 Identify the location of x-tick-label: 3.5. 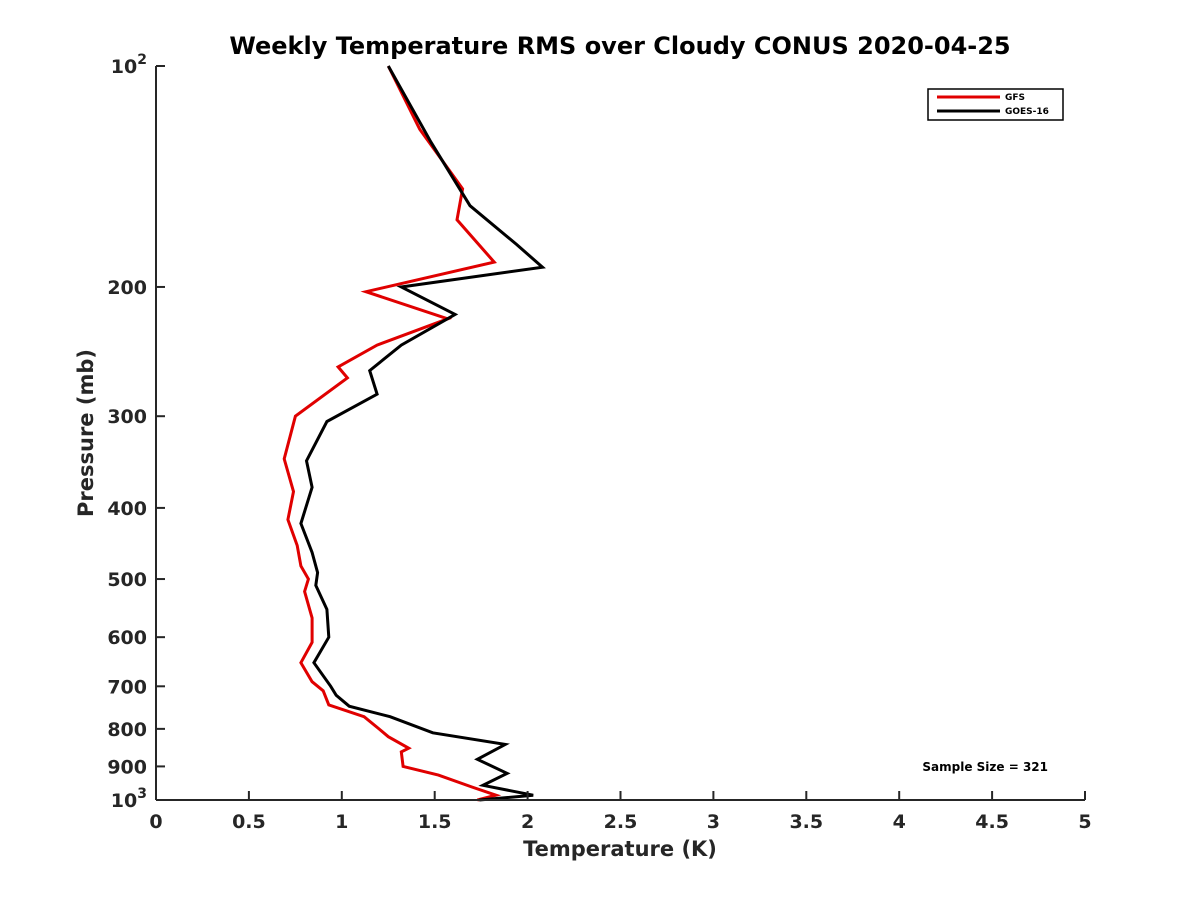
(806, 822).